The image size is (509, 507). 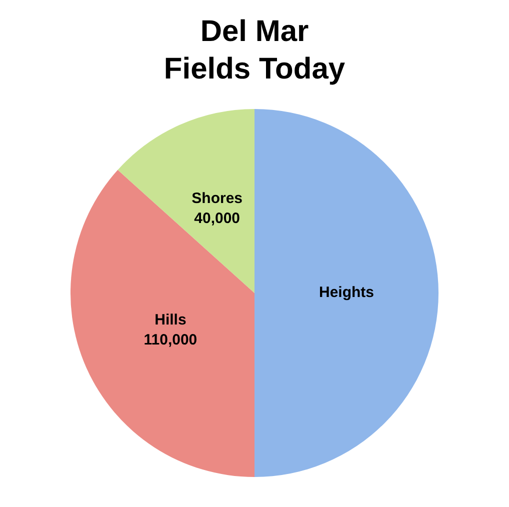 What do you see at coordinates (346, 293) in the screenshot?
I see `slice-label: Heights` at bounding box center [346, 293].